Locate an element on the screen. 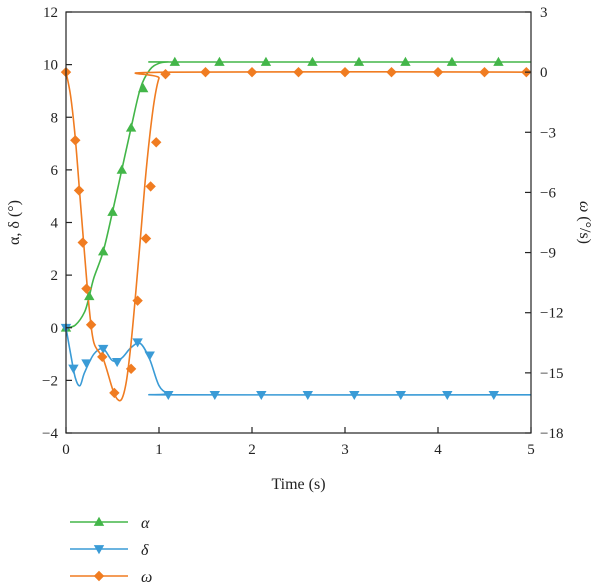  y-right-tick-label: 0 is located at coordinates (544, 73).